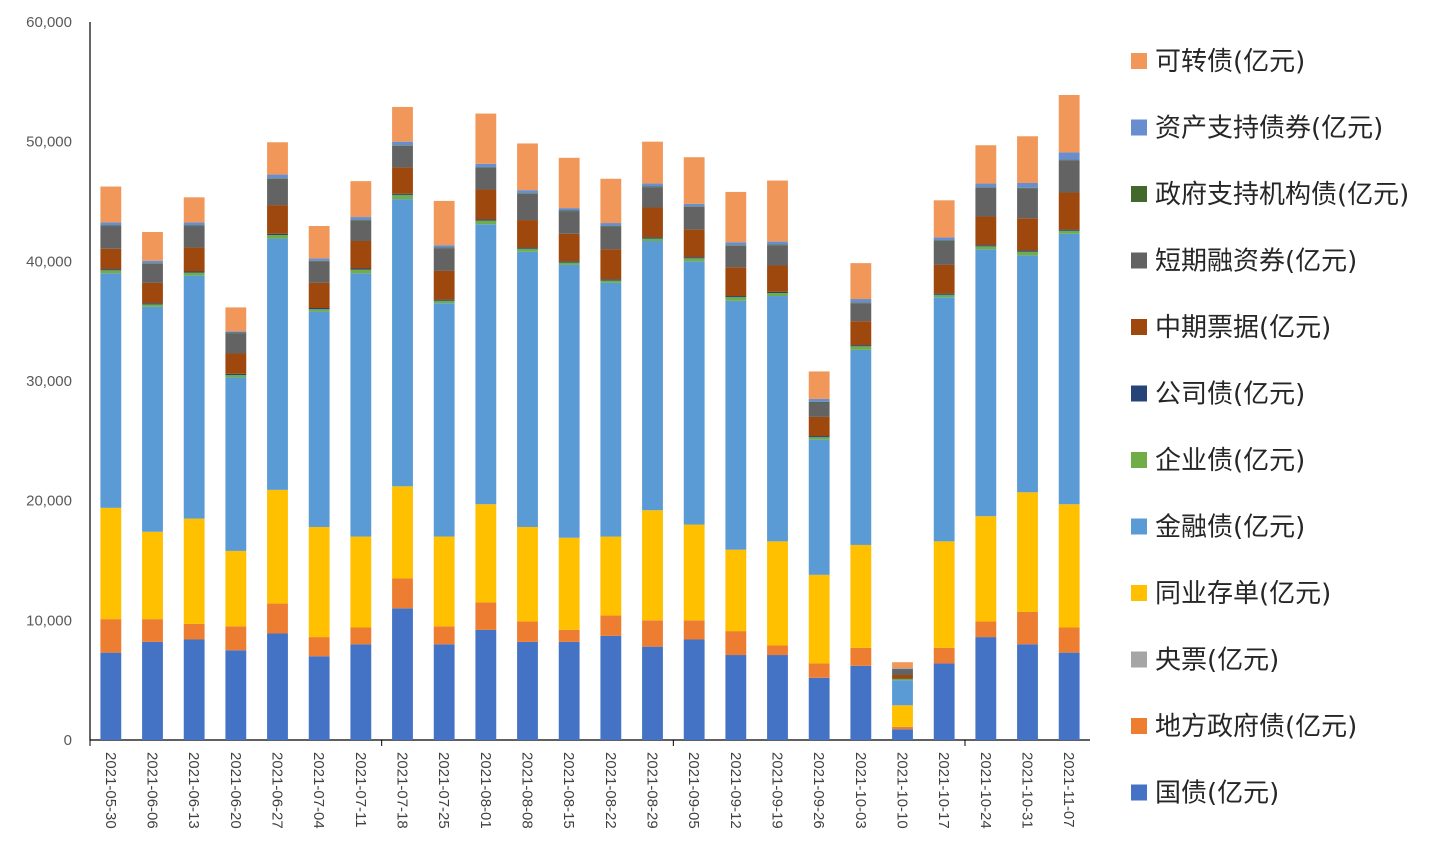 This screenshot has height=865, width=1441. What do you see at coordinates (693, 790) in the screenshot?
I see `x-tick-label: 2021-09-05` at bounding box center [693, 790].